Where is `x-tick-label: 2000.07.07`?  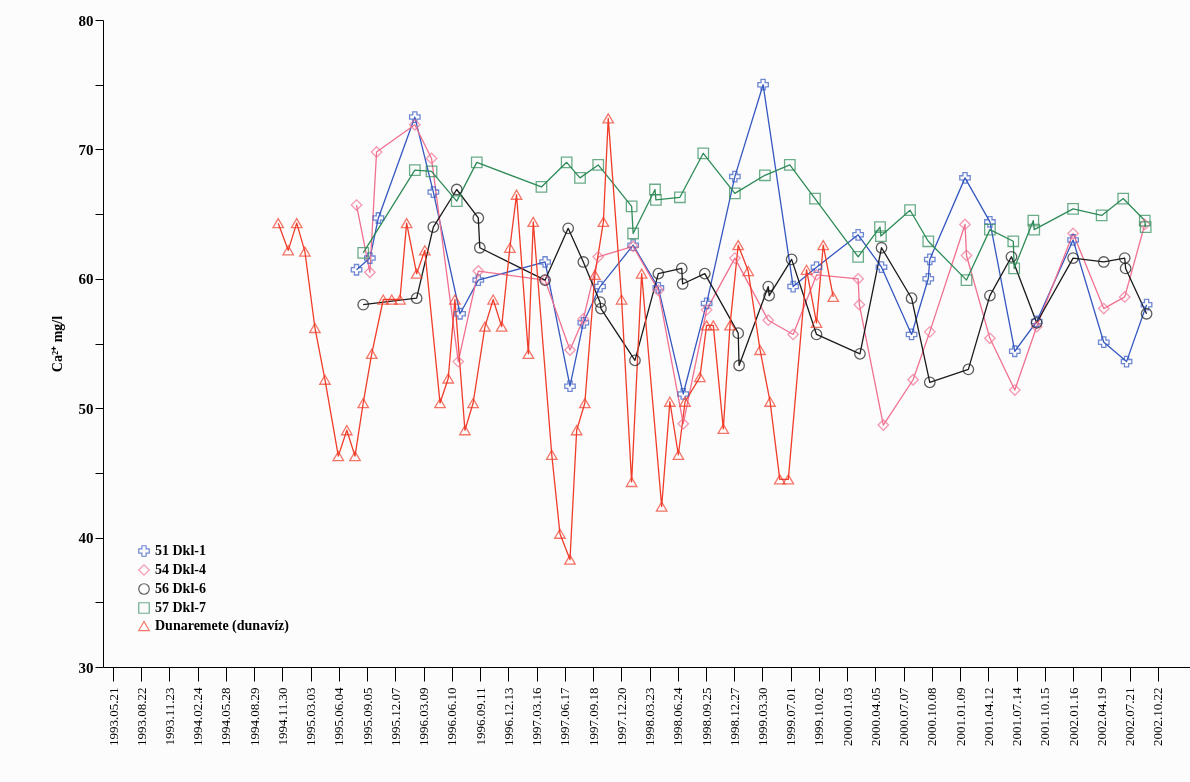 x-tick-label: 2000.07.07 is located at coordinates (904, 716).